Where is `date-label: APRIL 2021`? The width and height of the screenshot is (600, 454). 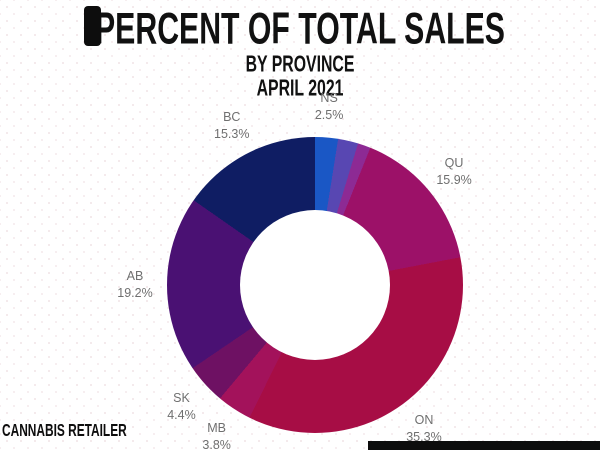 date-label: APRIL 2021 is located at coordinates (300, 87).